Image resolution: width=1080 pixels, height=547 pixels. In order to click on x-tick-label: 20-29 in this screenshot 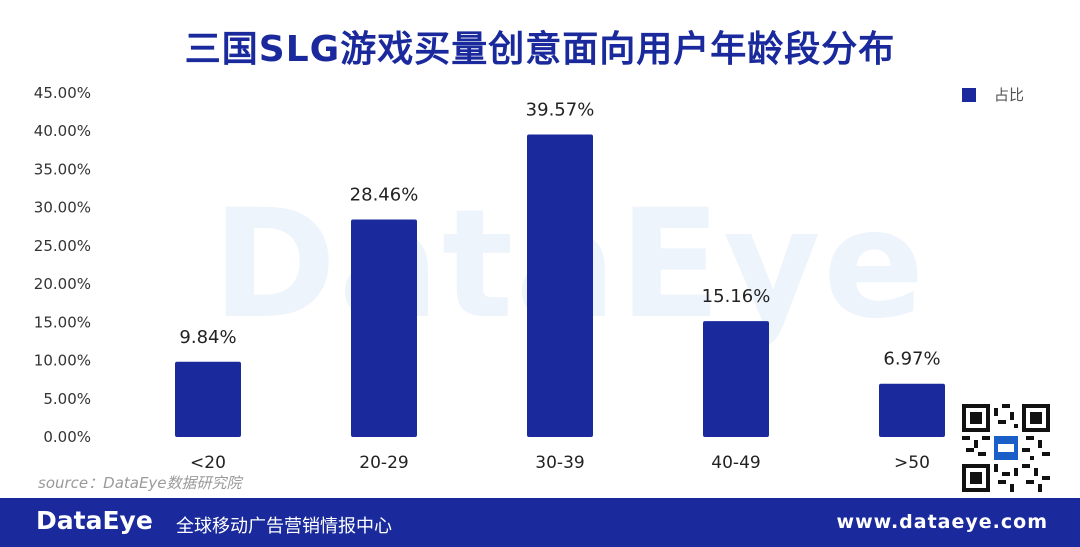, I will do `click(383, 463)`.